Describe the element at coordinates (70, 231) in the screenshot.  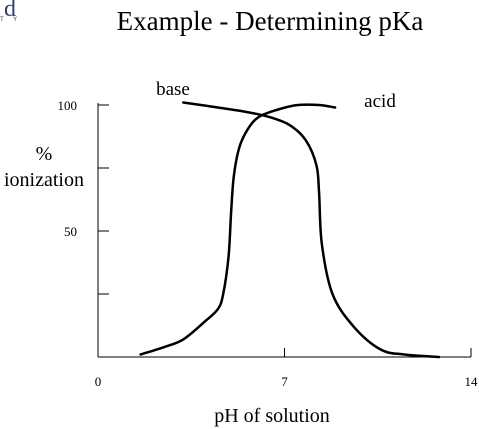
I see `y-tick-label-1: 50` at that location.